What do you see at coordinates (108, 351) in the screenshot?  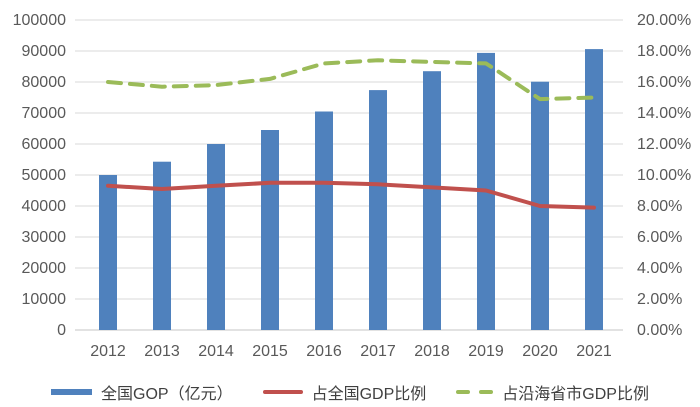 I see `x-axis-label-2012: 2012` at bounding box center [108, 351].